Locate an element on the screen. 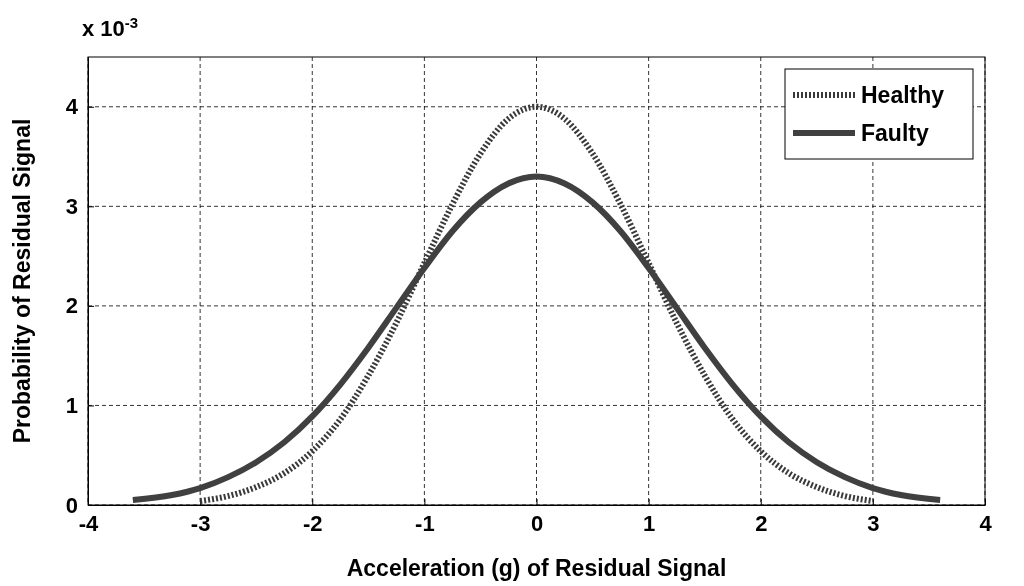  y-axis-title: Probability of Residual Signal is located at coordinates (22, 281).